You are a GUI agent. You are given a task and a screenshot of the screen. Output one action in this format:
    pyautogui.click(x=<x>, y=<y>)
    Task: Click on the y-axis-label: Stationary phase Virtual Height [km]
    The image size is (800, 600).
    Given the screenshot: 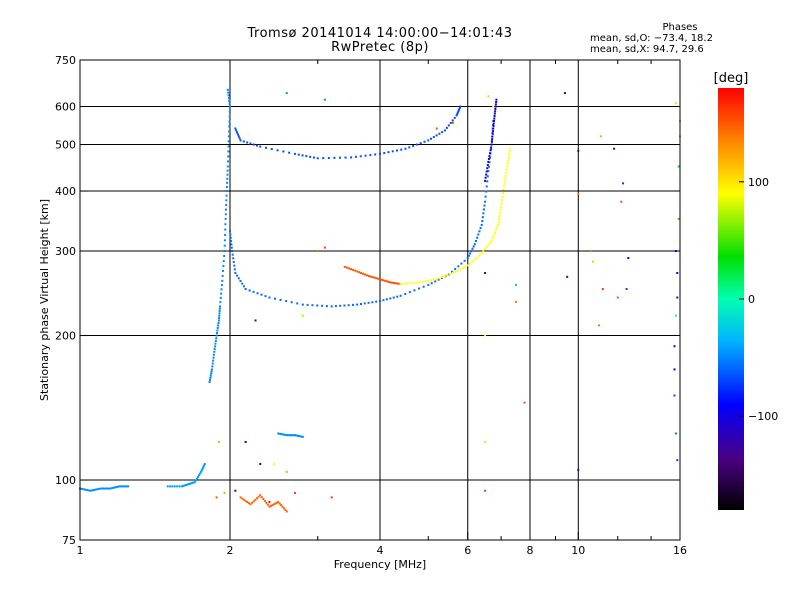 What is the action you would take?
    pyautogui.click(x=44, y=300)
    